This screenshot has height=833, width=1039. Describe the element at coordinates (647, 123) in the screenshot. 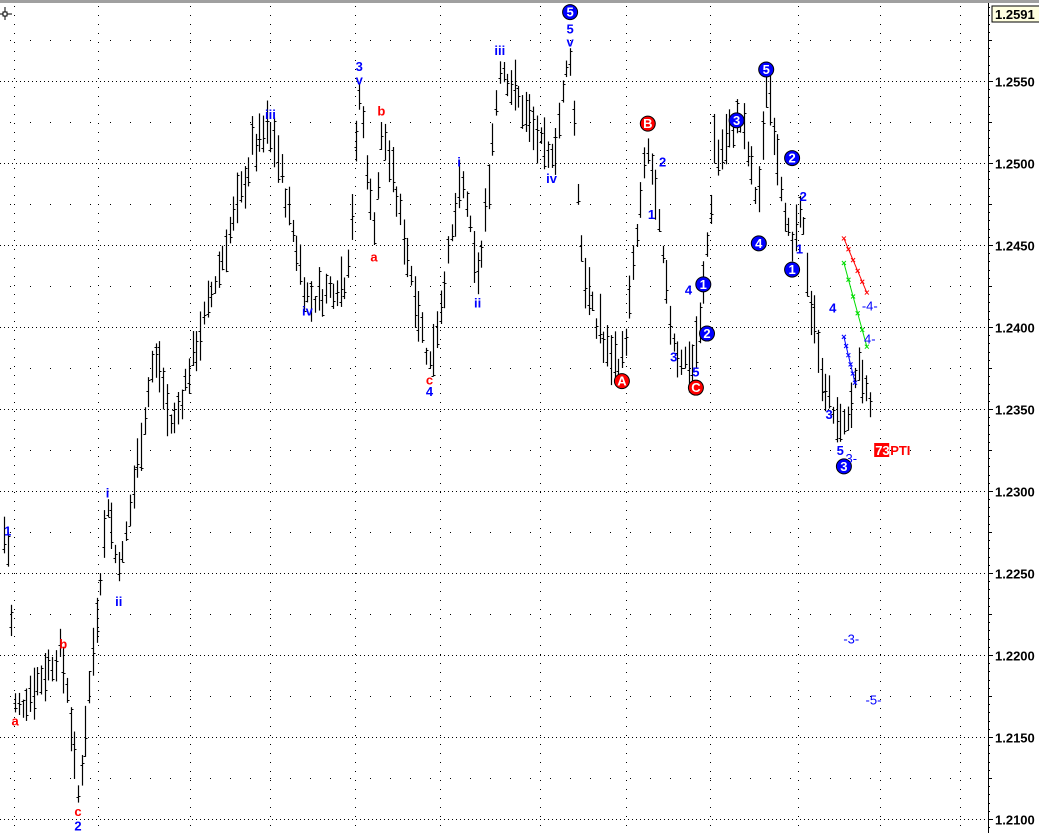

I see `wave-label: B` at that location.